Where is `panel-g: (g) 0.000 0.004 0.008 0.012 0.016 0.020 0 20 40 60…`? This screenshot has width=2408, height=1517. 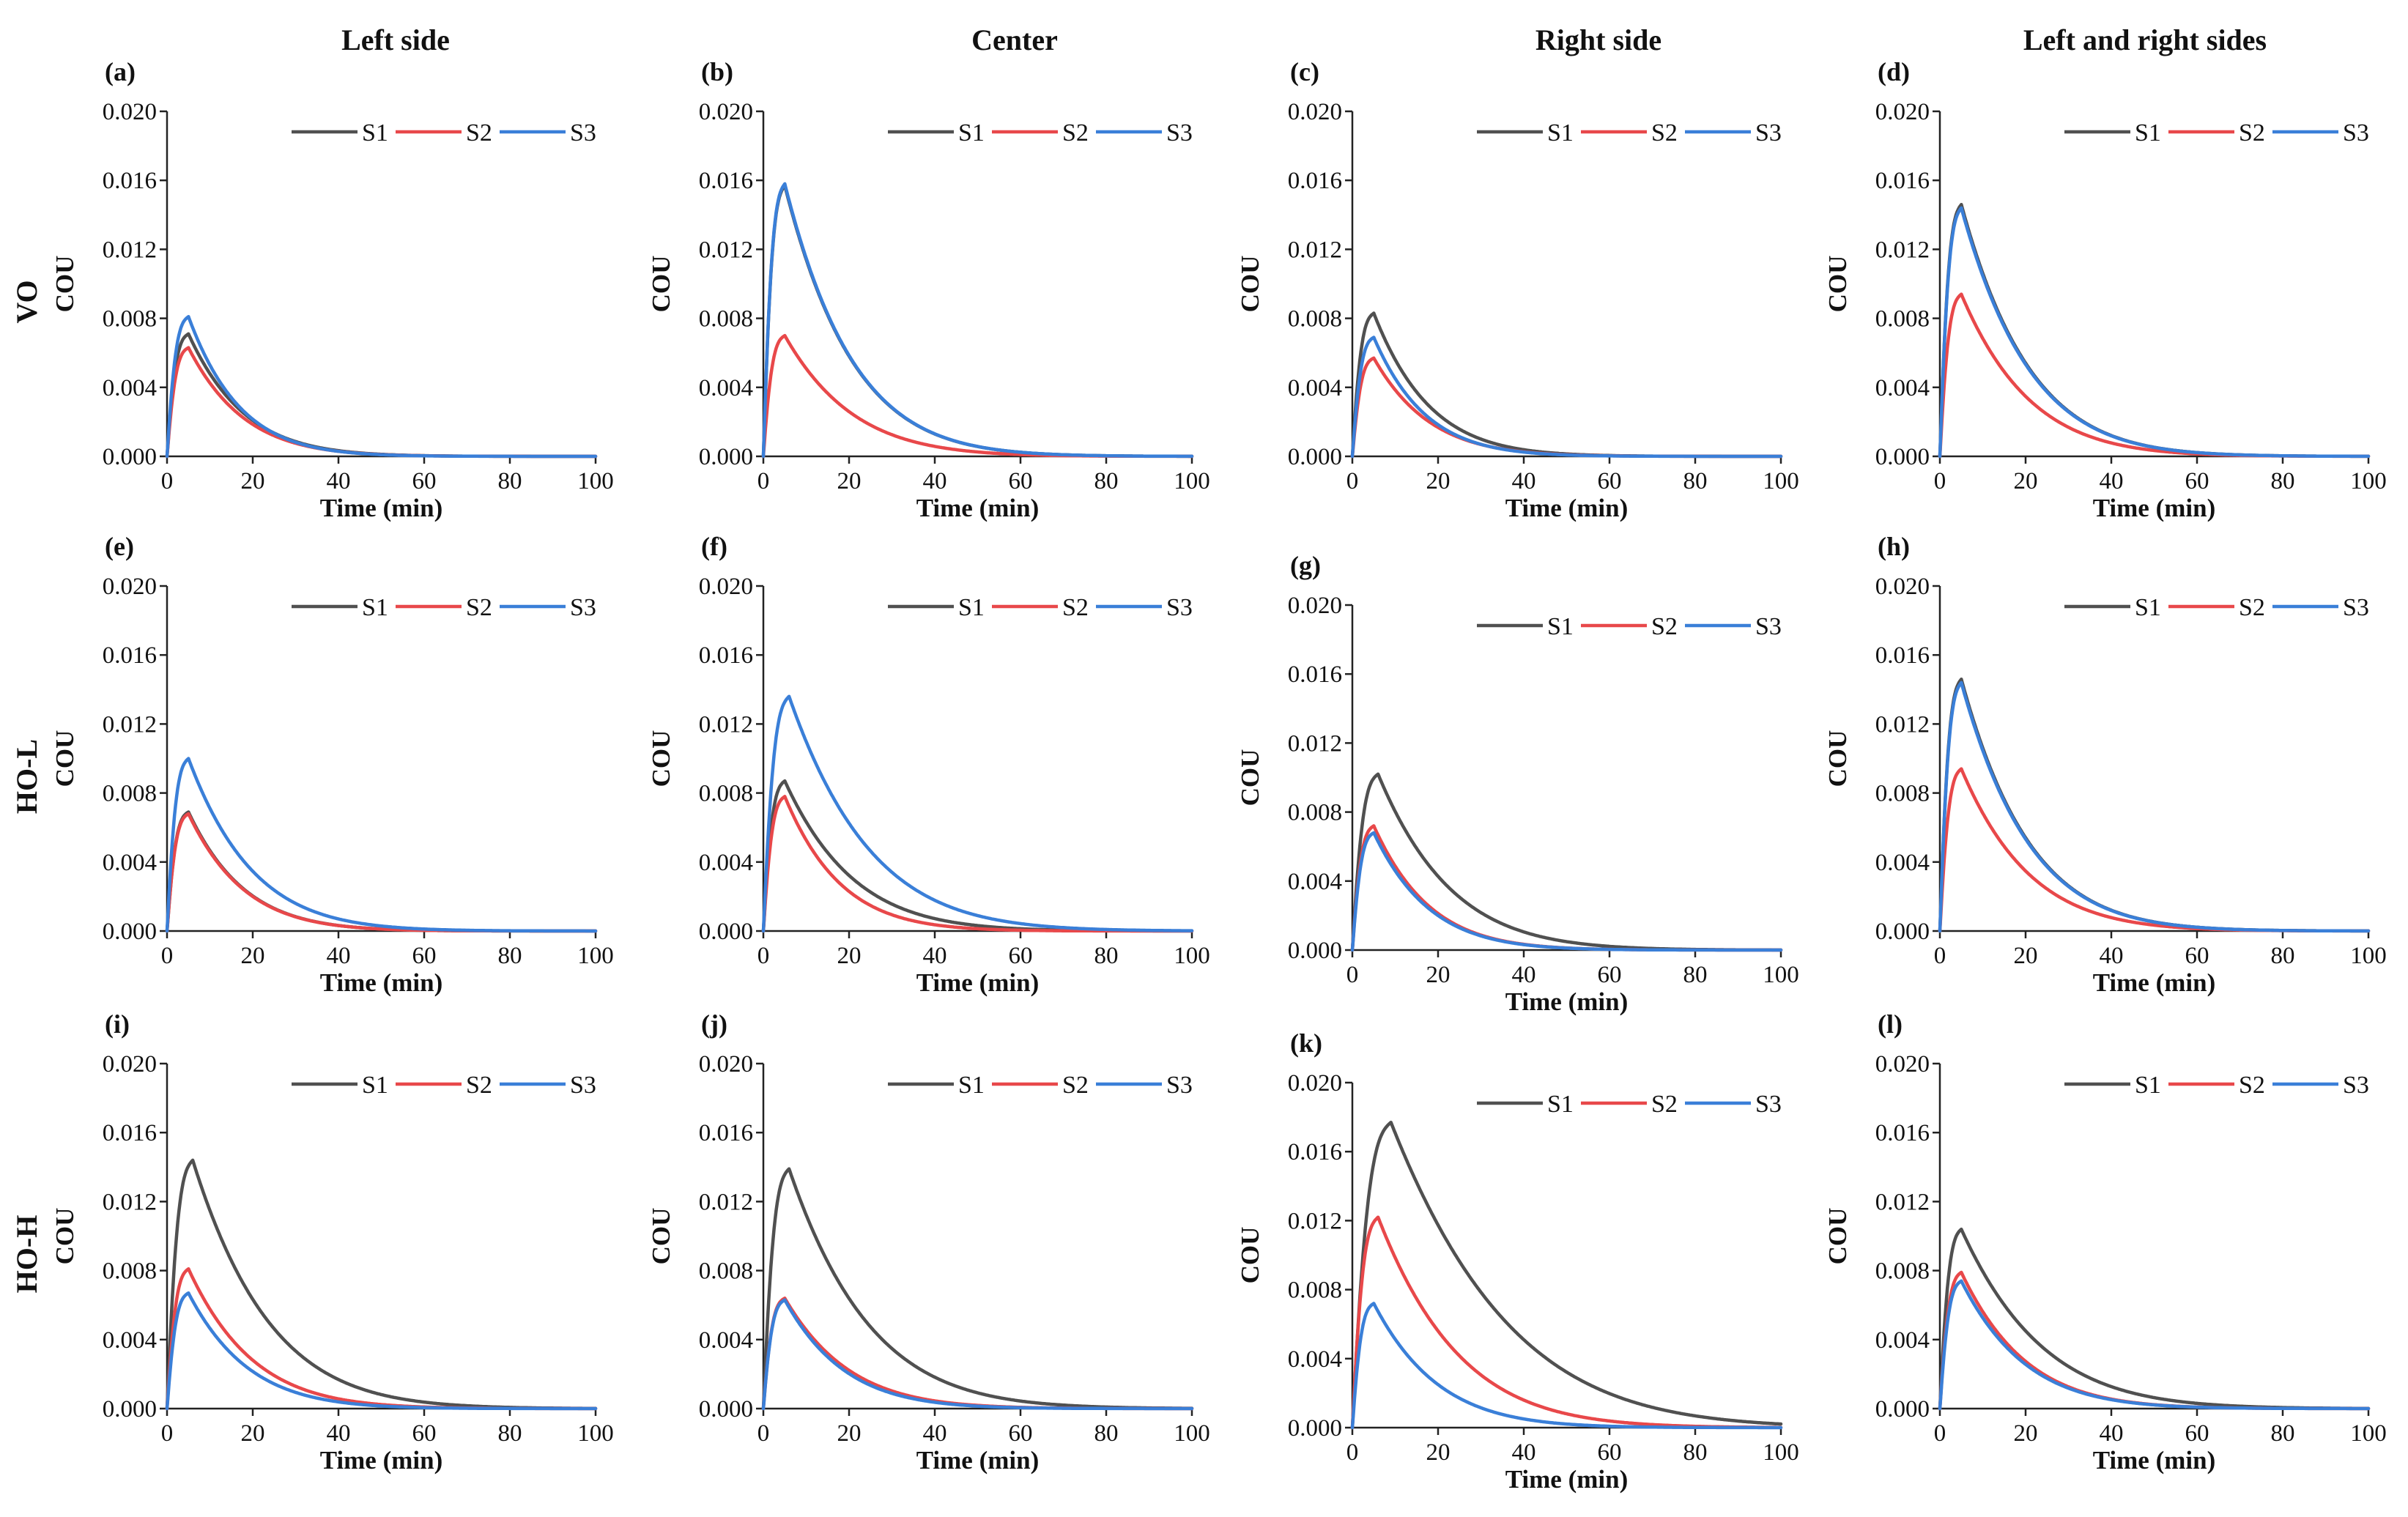 panel-g: (g) 0.000 0.004 0.008 0.012 0.016 0.020 0 20 40 60… is located at coordinates (1518, 784).